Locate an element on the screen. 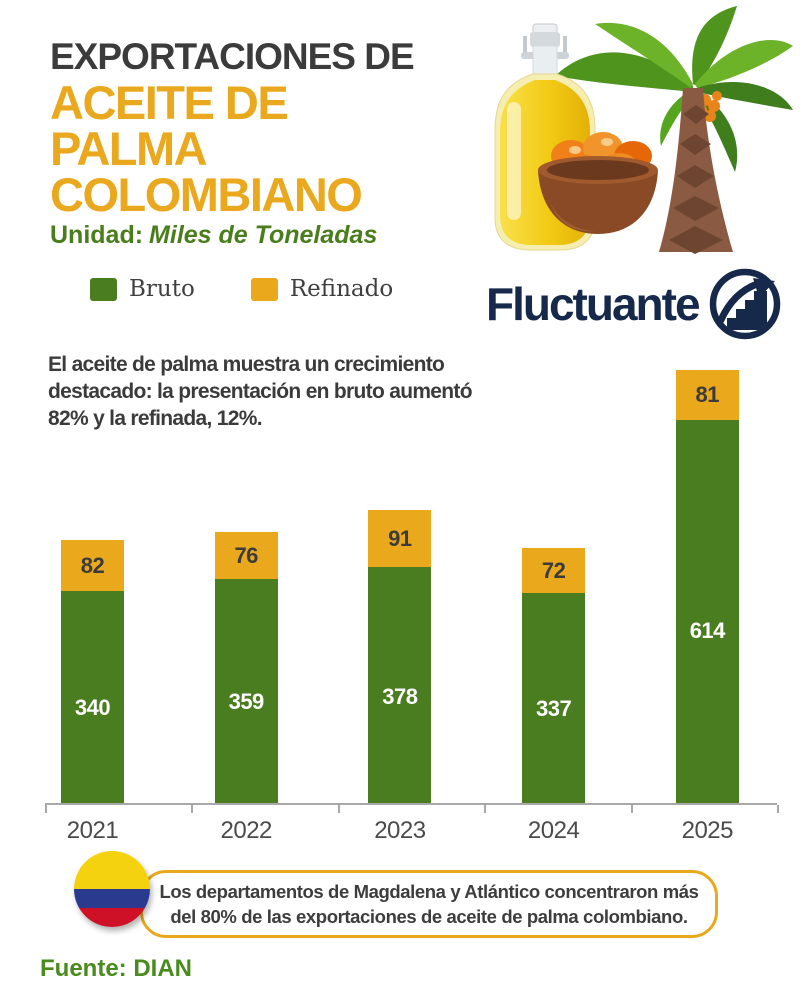  unit-line: Unidad: Miles de Toneladas is located at coordinates (213, 235).